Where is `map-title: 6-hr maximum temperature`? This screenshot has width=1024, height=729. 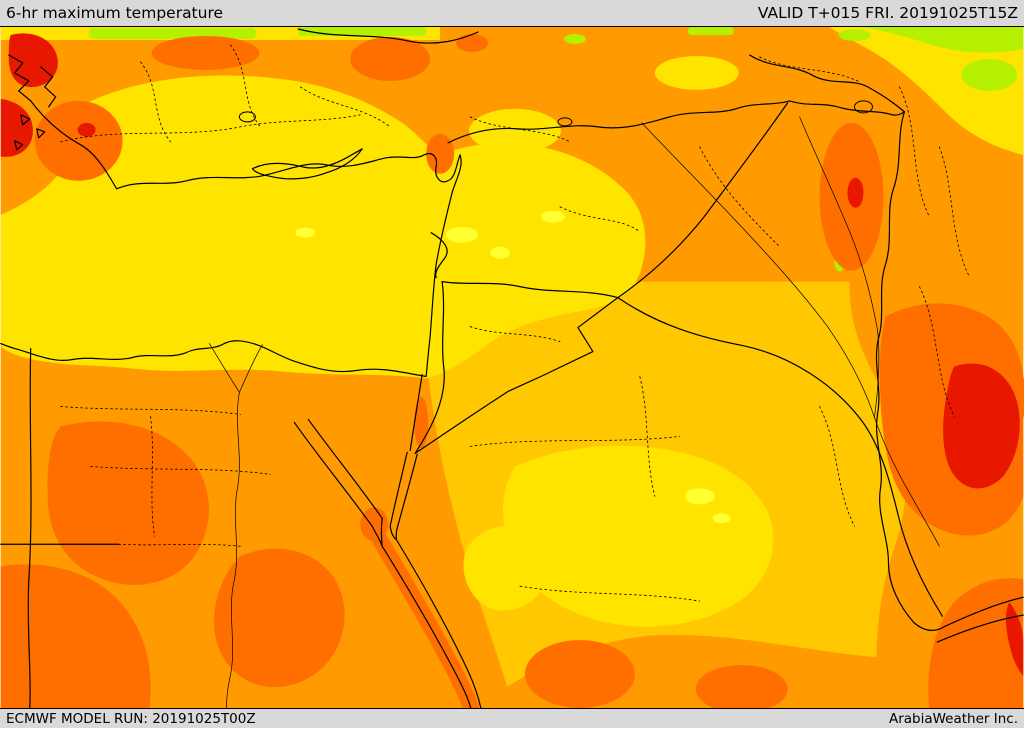
map-title: 6-hr maximum temperature is located at coordinates (115, 13).